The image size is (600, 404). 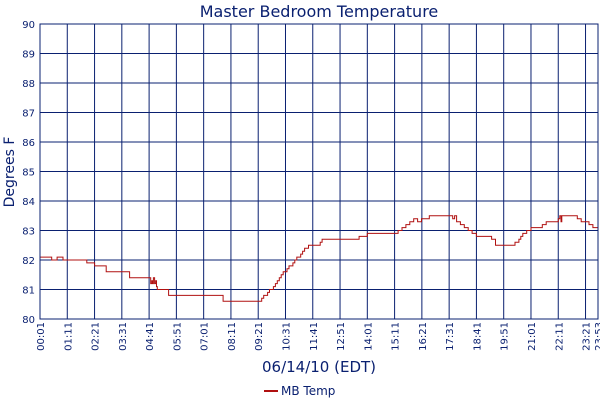 What do you see at coordinates (28, 202) in the screenshot?
I see `y-tick-label: 84` at bounding box center [28, 202].